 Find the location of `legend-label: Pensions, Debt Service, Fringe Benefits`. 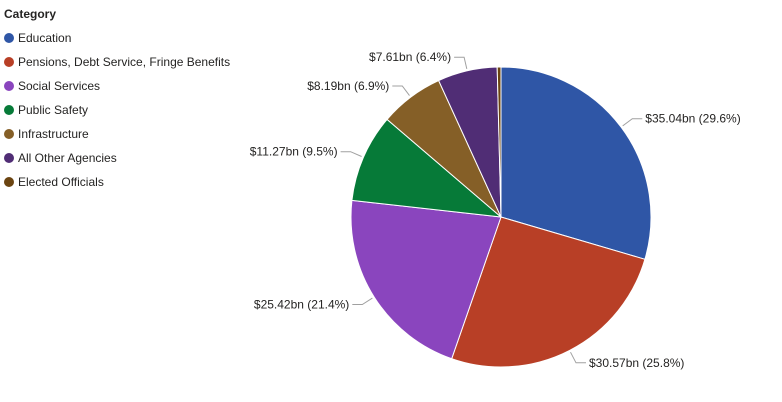

legend-label: Pensions, Debt Service, Fringe Benefits is located at coordinates (124, 62).